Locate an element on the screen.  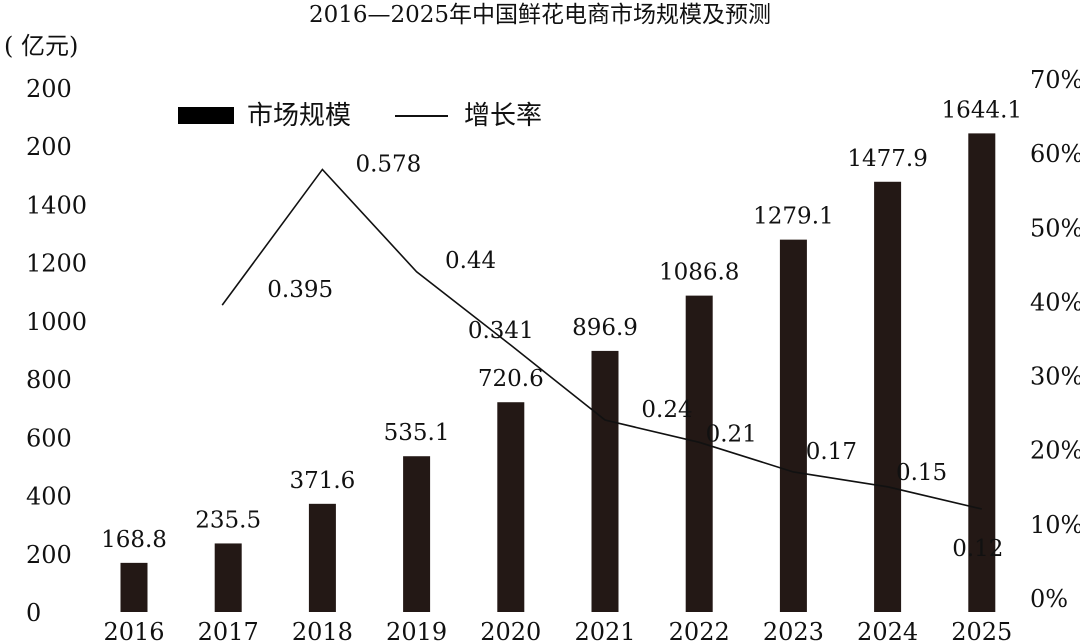
y-tick-label: 600 is located at coordinates (49, 438).